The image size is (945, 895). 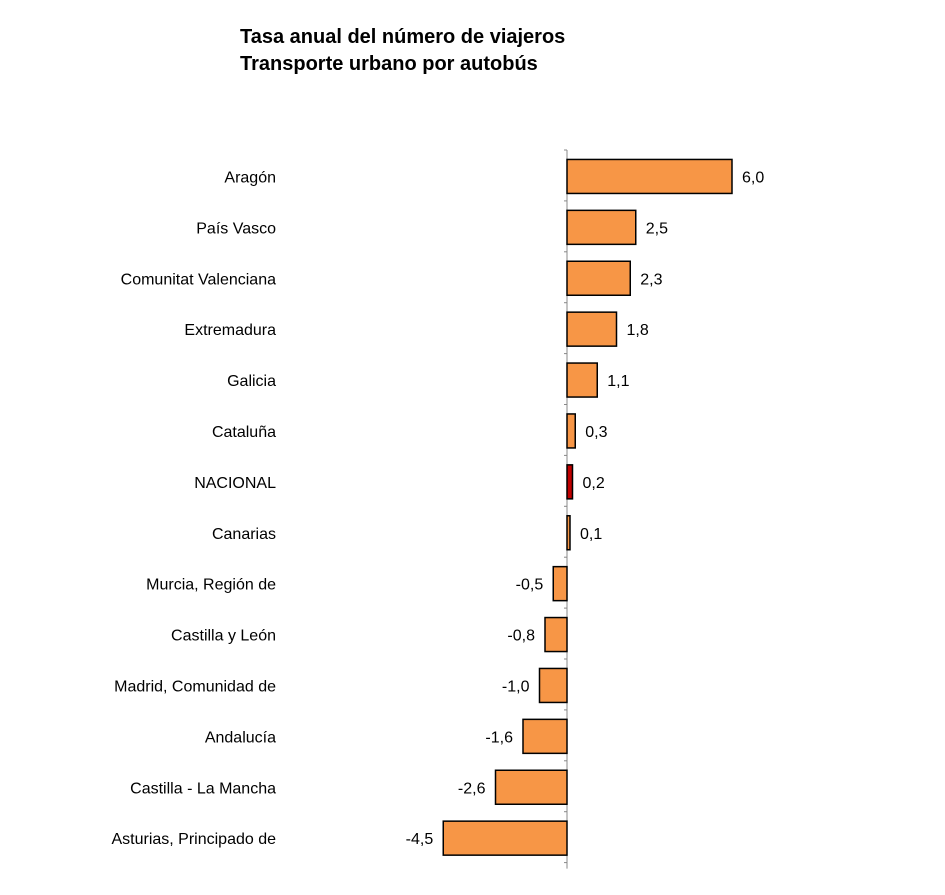 I want to click on data-label: 0,3, so click(x=596, y=432).